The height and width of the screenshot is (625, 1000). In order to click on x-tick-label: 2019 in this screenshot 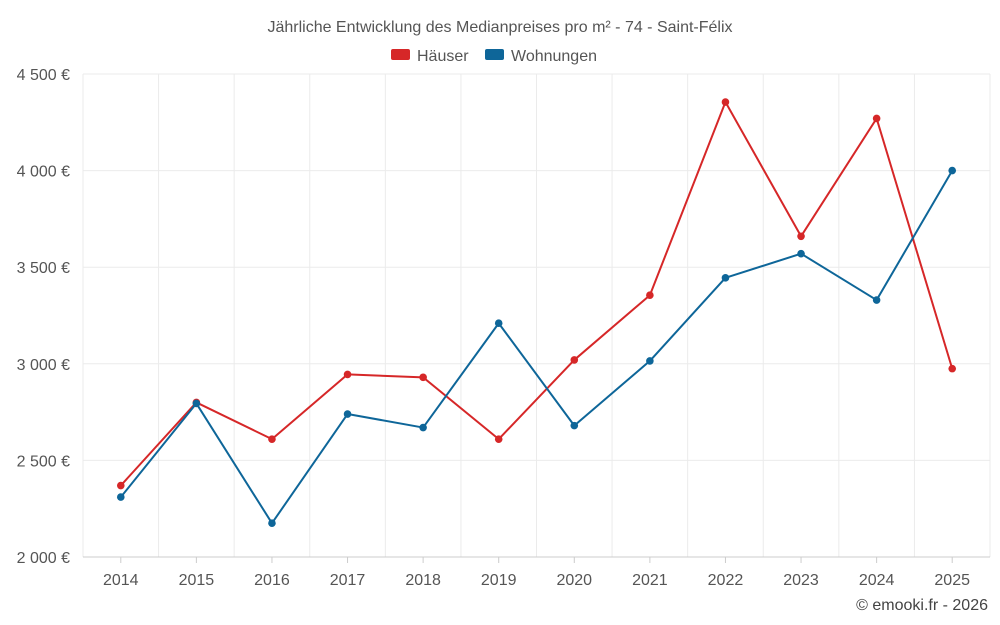, I will do `click(499, 580)`.